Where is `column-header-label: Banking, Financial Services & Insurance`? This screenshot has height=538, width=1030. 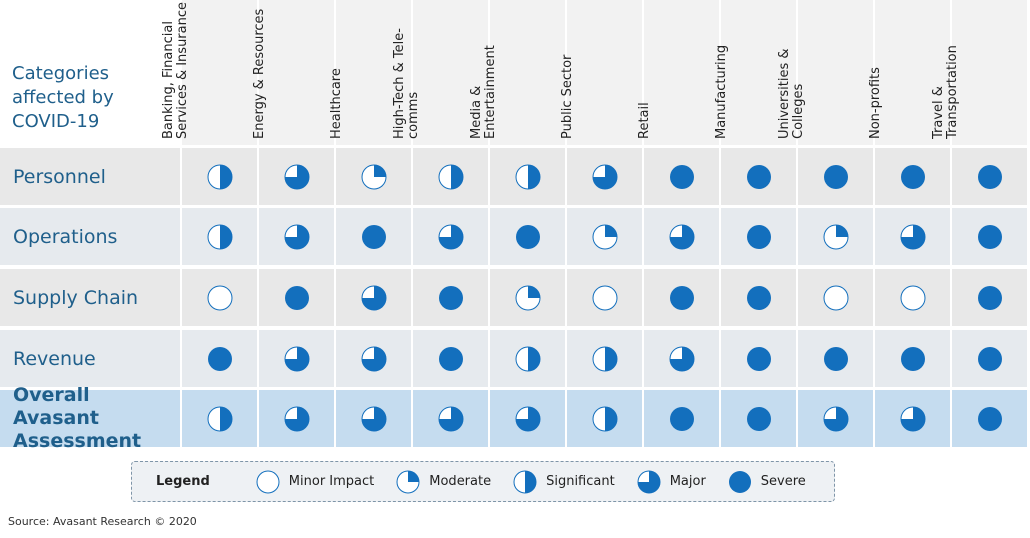 column-header-label: Banking, Financial Services & Insurance is located at coordinates (175, 70).